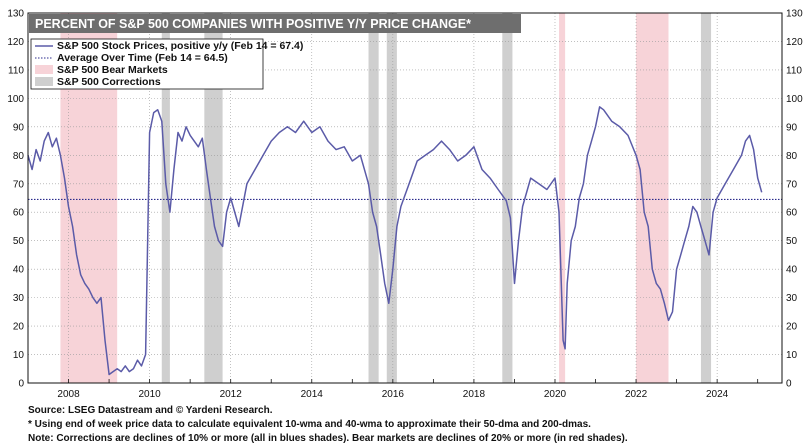  I want to click on ytick-left-80: 80, so click(19, 156).